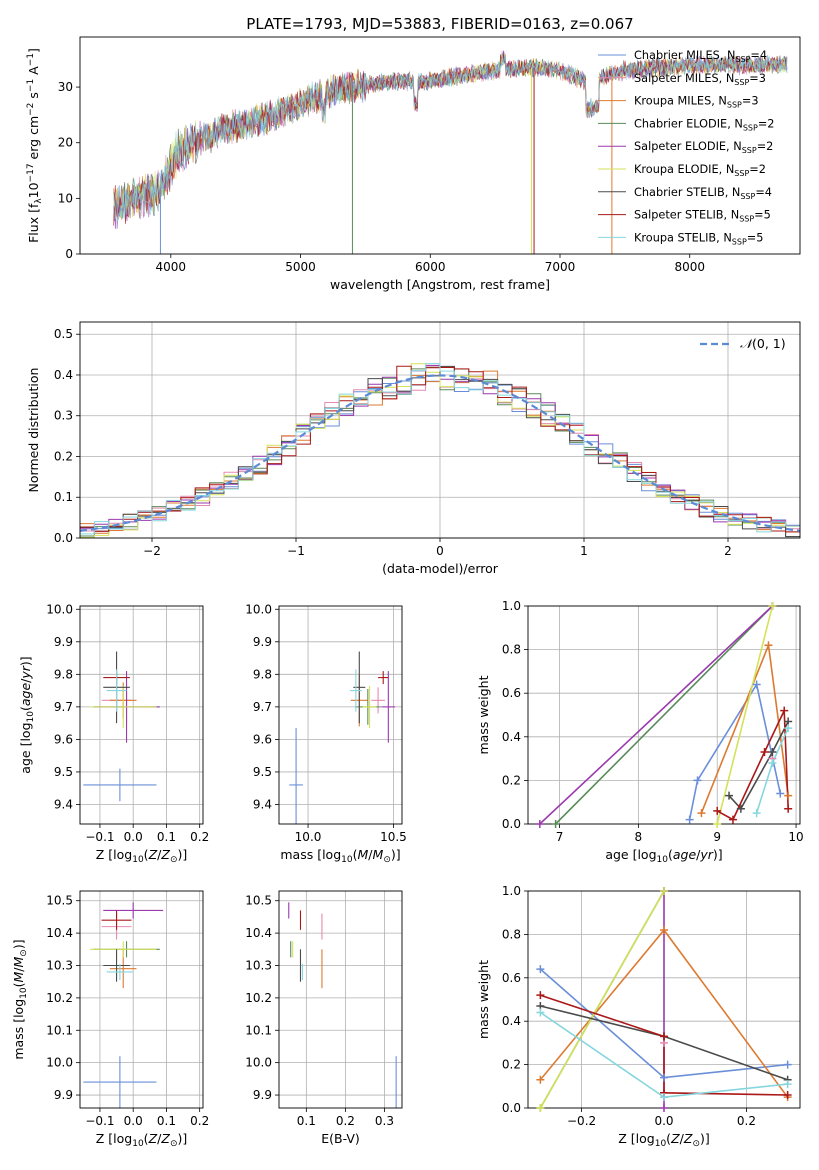 The image size is (819, 1170). Describe the element at coordinates (511, 606) in the screenshot. I see `y-tick-label: 1.0` at that location.